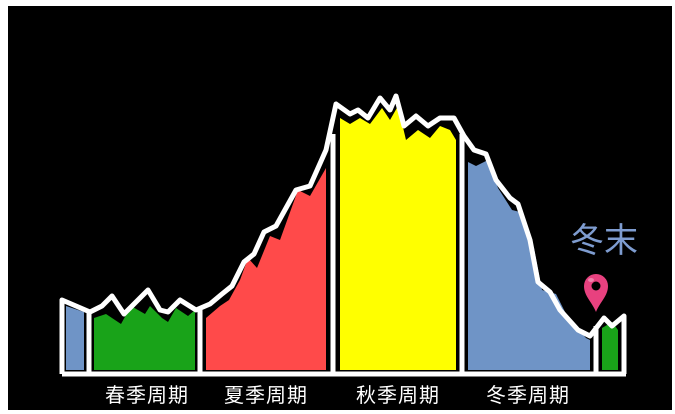 This screenshot has height=414, width=675. I want to click on previous-winter-region, so click(75, 338).